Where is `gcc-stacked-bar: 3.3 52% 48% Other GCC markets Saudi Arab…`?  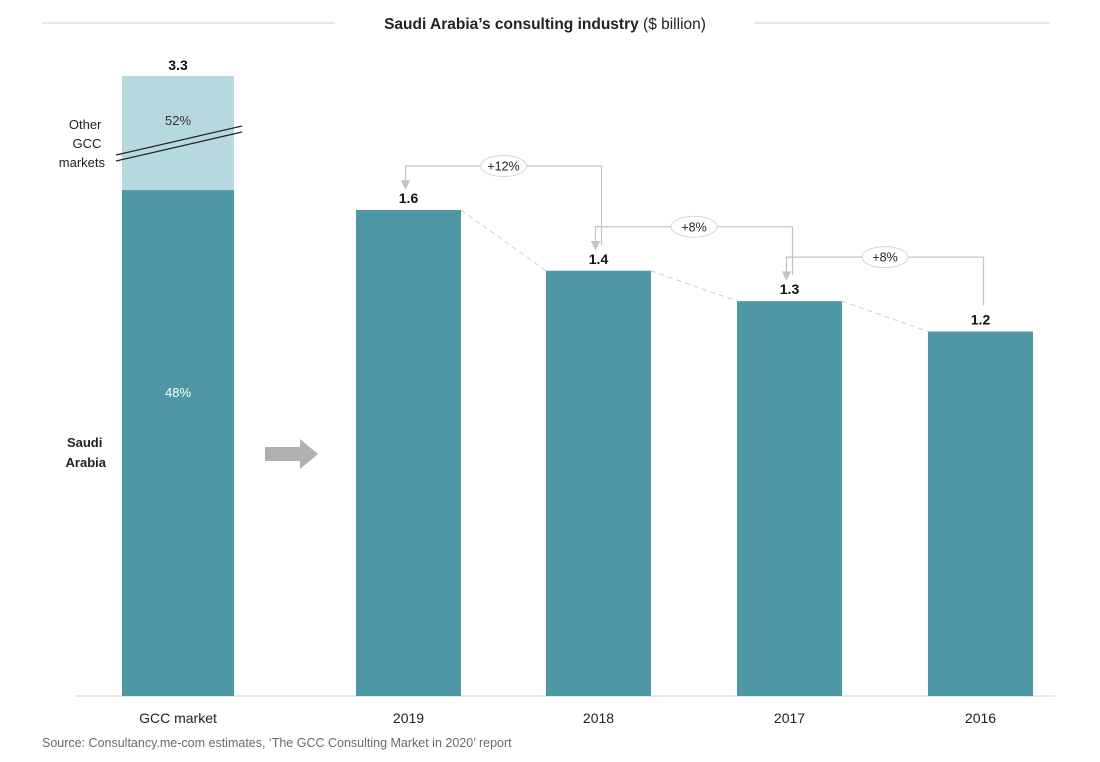 gcc-stacked-bar: 3.3 52% 48% Other GCC markets Saudi Arab… is located at coordinates (151, 391).